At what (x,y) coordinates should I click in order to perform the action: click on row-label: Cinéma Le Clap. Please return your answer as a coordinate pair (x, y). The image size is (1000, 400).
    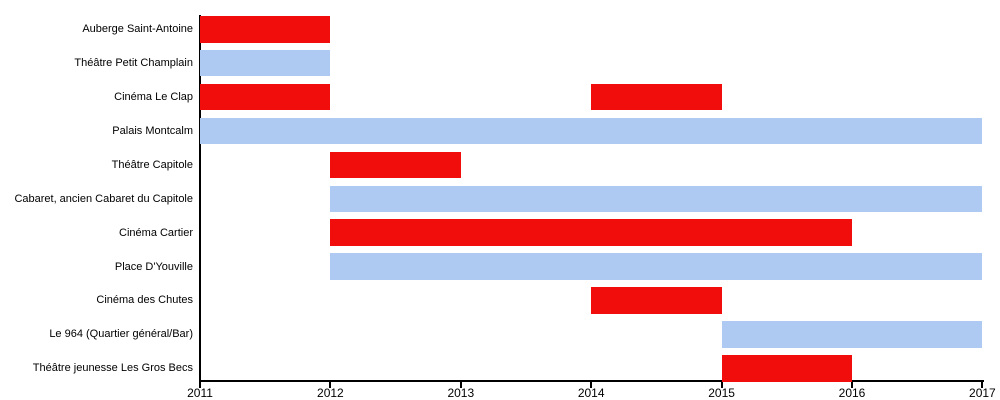
    Looking at the image, I should click on (153, 97).